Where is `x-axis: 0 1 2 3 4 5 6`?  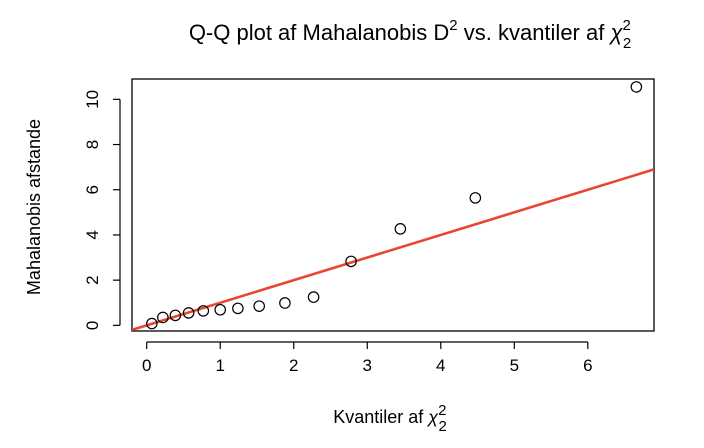 x-axis: 0 1 2 3 4 5 6 is located at coordinates (367, 358).